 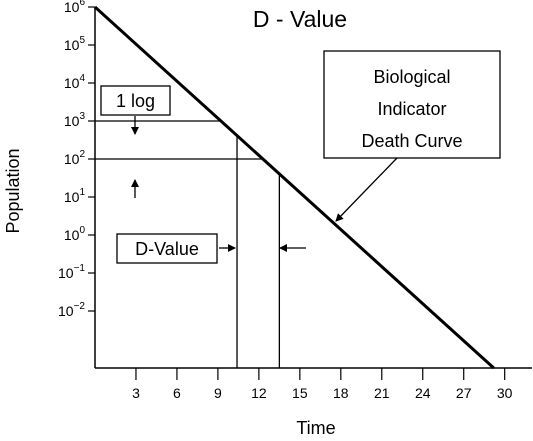 What do you see at coordinates (82, 230) in the screenshot?
I see `y-tick-exponent: 0` at bounding box center [82, 230].